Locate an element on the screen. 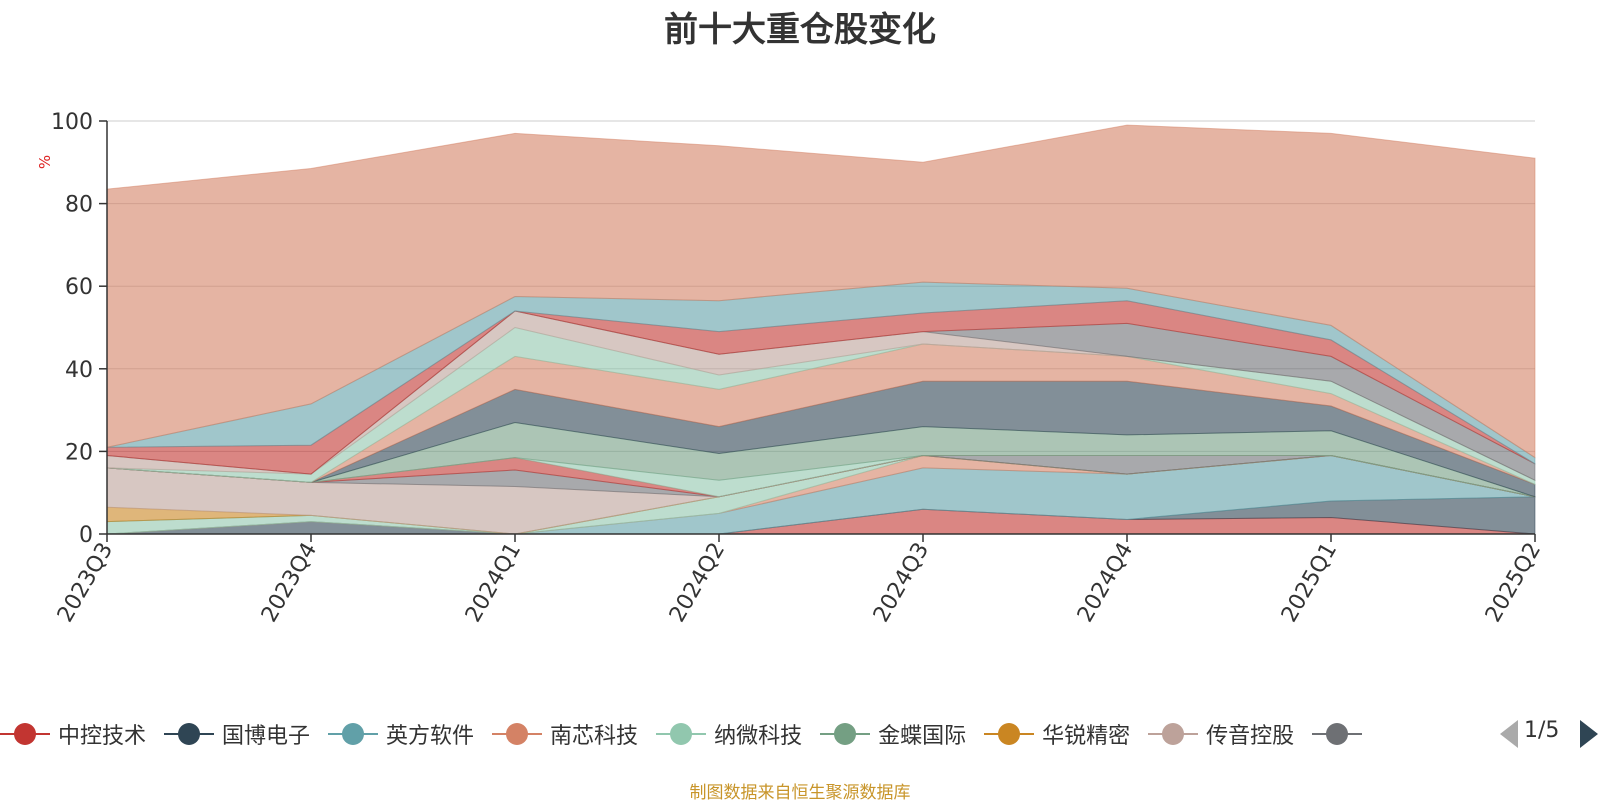  legend-item: 南芯科技 is located at coordinates (565, 734).